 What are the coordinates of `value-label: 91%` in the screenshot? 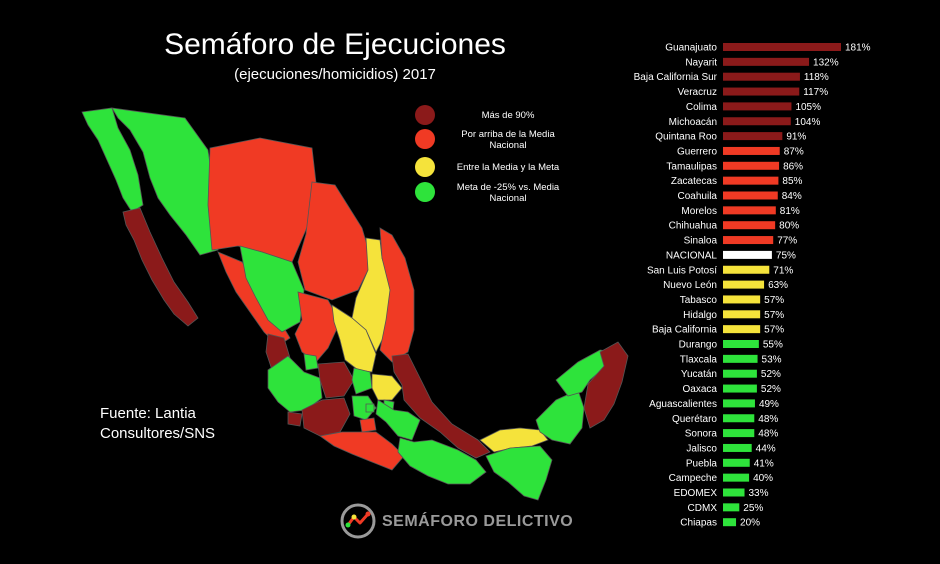 It's located at (796, 137).